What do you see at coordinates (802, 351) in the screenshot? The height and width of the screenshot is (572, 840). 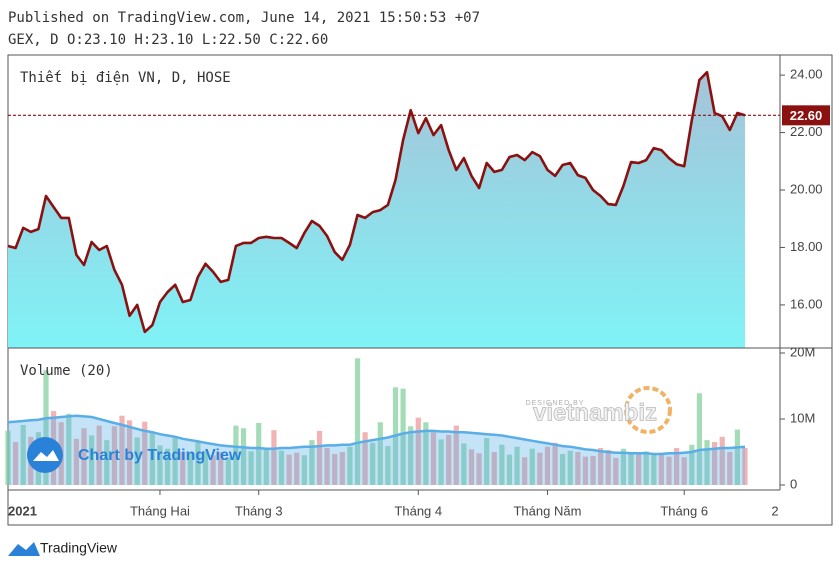 I see `y-tick-label: 20M` at bounding box center [802, 351].